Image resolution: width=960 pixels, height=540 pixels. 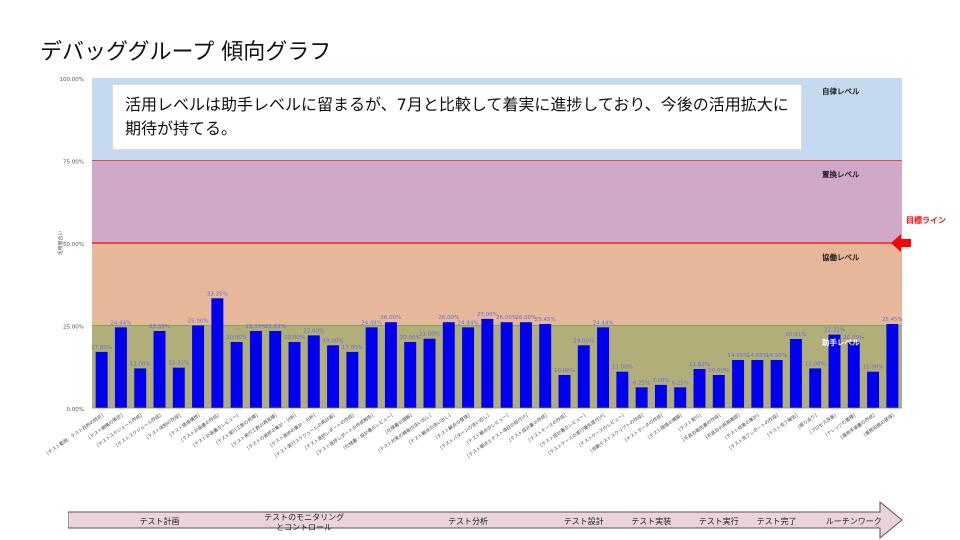 What do you see at coordinates (75, 410) in the screenshot?
I see `y-tick-label: 0.00%` at bounding box center [75, 410].